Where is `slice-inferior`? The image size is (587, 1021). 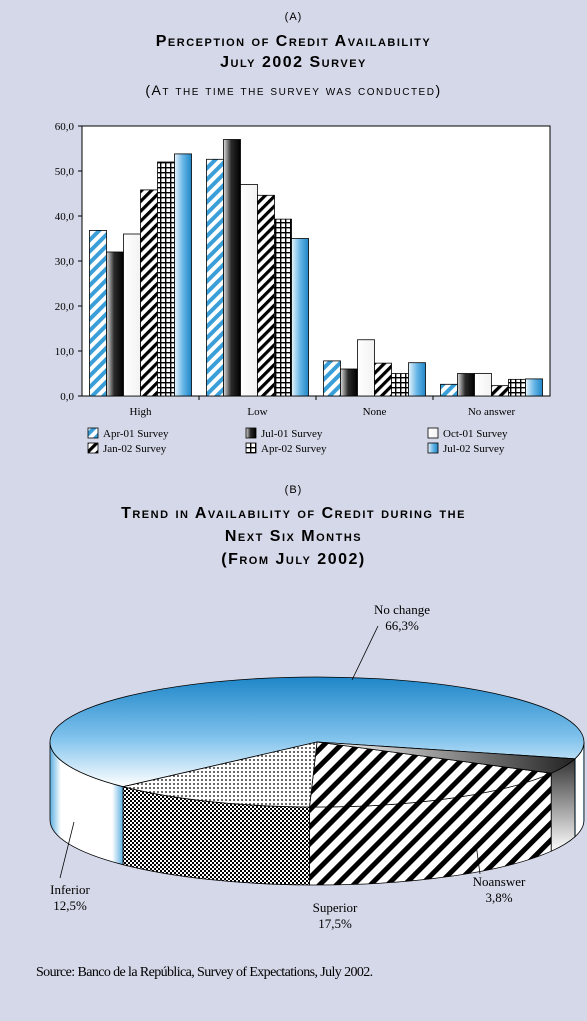
slice-inferior is located at coordinates (220, 774).